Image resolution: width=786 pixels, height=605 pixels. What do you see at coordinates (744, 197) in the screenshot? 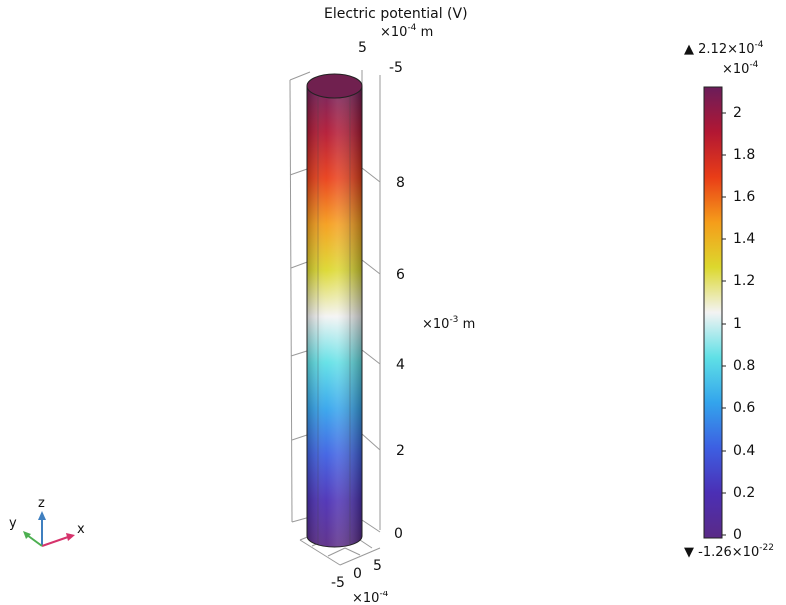
I see `colorbar-tick-label: 1.6` at bounding box center [744, 197].